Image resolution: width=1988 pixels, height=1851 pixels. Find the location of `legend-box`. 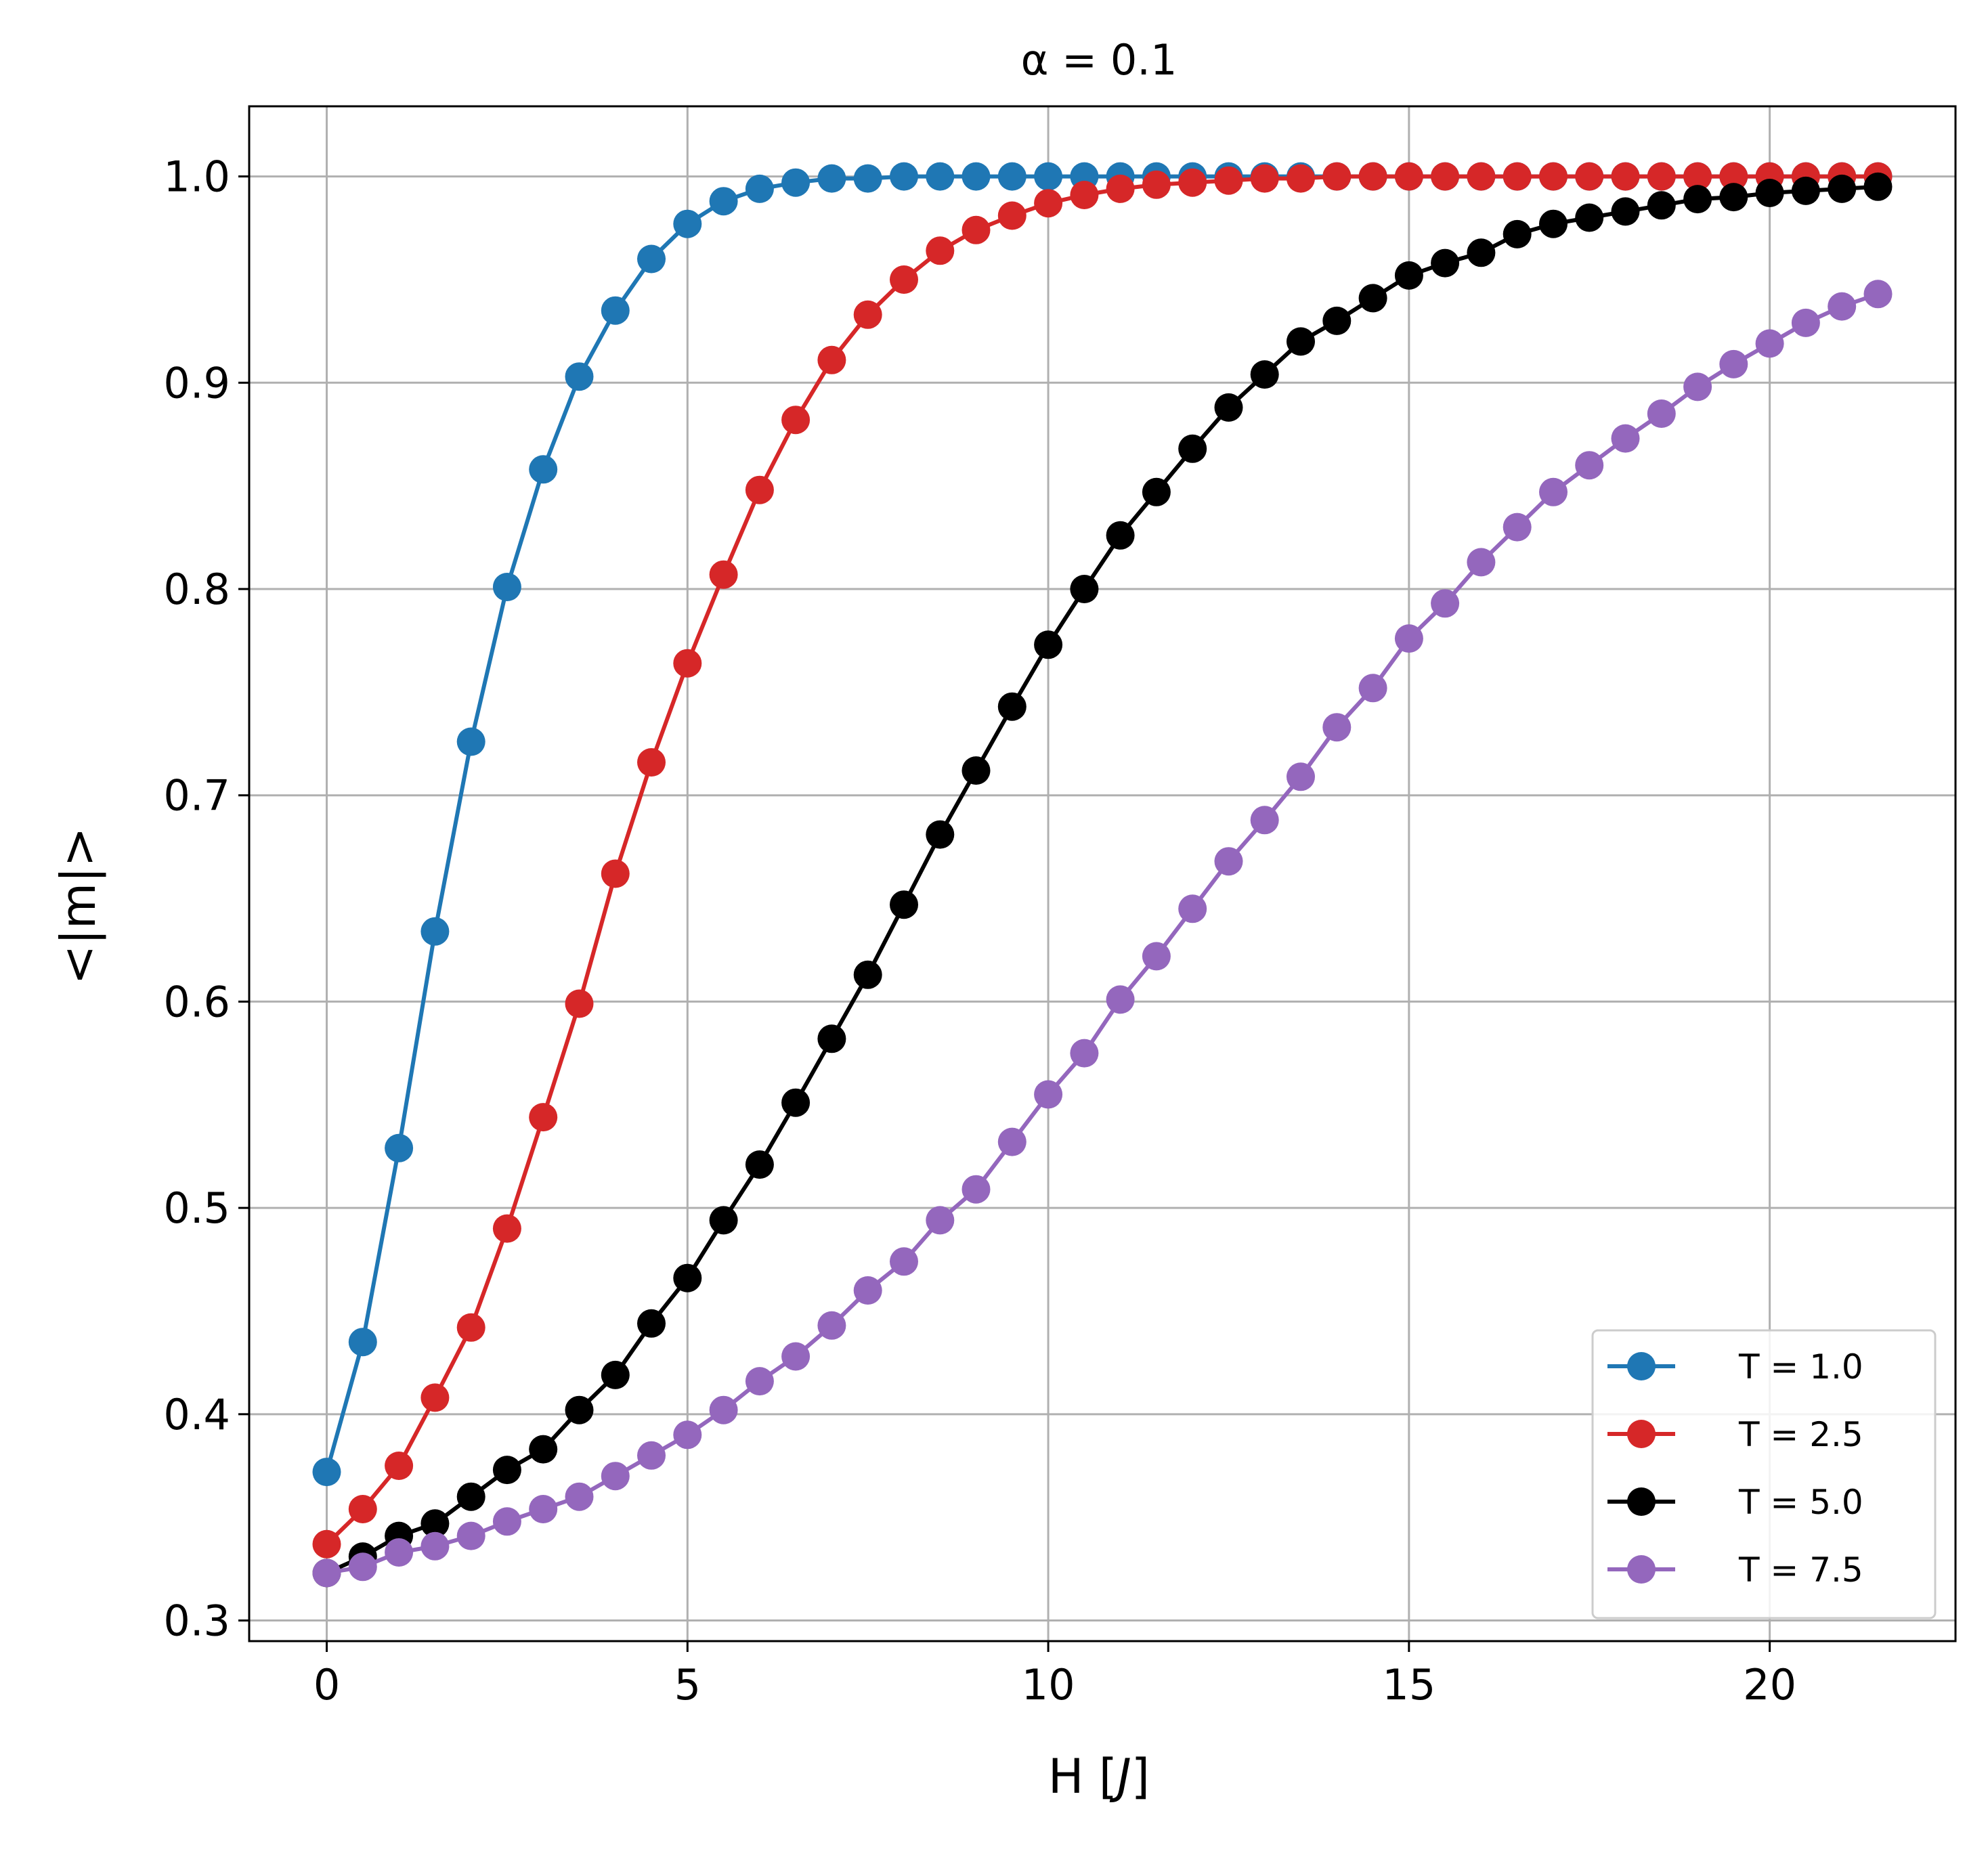

legend-box is located at coordinates (1764, 1474).